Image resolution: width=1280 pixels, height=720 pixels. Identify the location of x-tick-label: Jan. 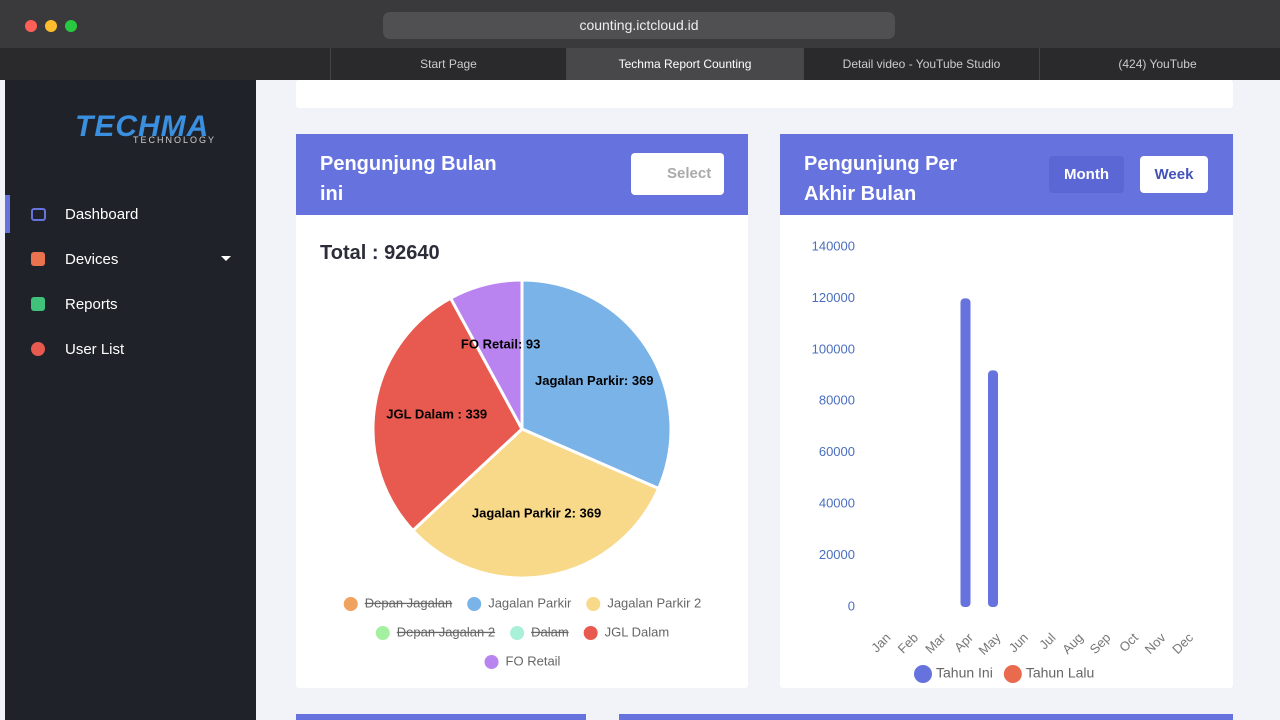
(880, 642).